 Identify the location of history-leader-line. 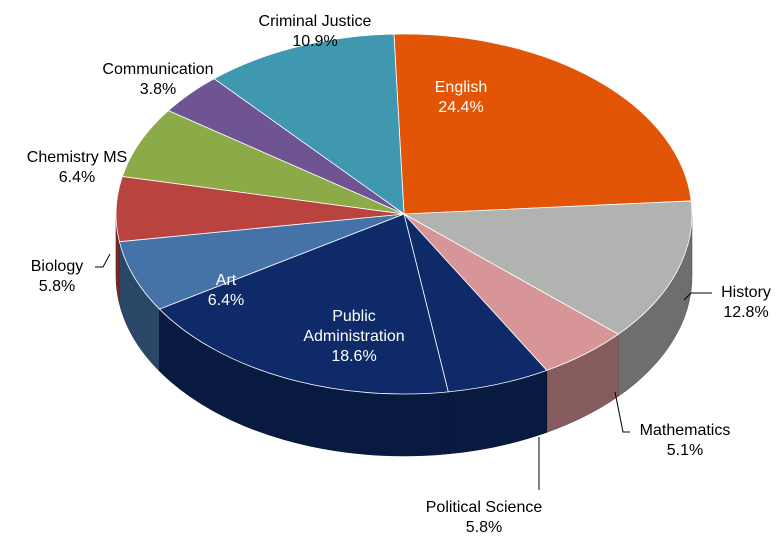
(697, 296).